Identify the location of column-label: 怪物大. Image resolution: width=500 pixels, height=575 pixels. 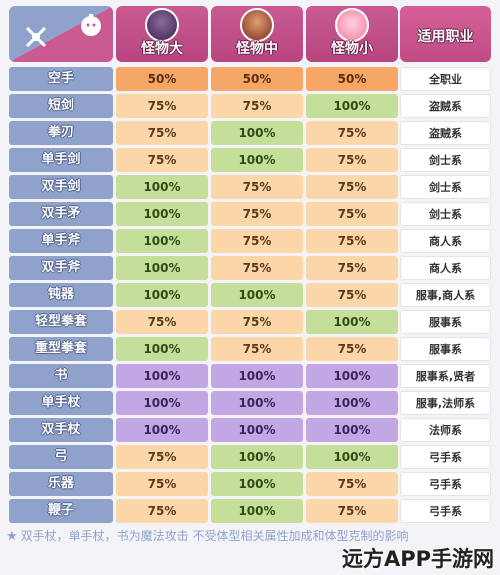
(162, 49).